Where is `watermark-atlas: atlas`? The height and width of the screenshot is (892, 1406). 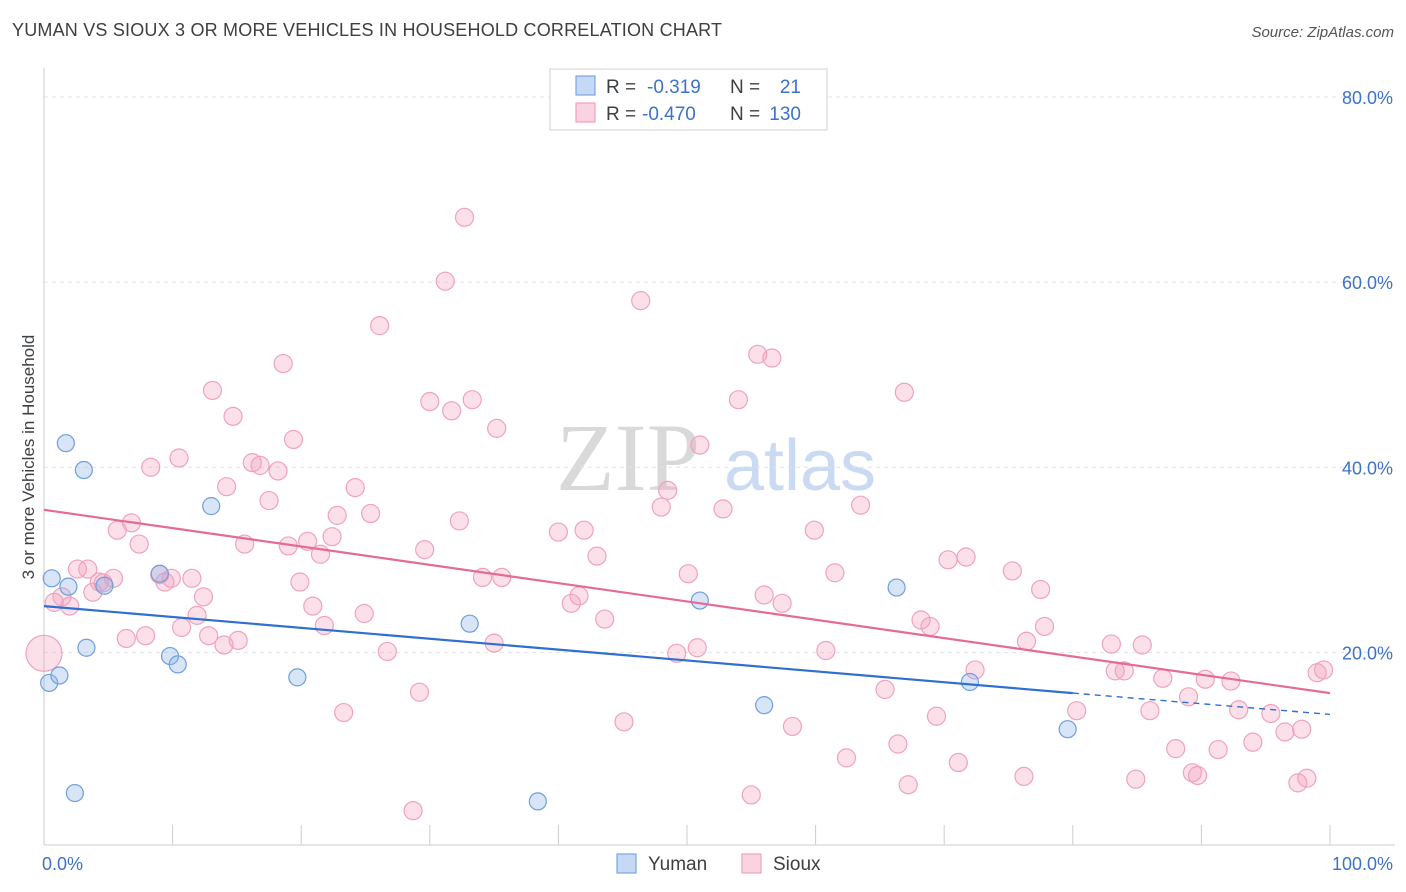
watermark-atlas: atlas is located at coordinates (800, 466).